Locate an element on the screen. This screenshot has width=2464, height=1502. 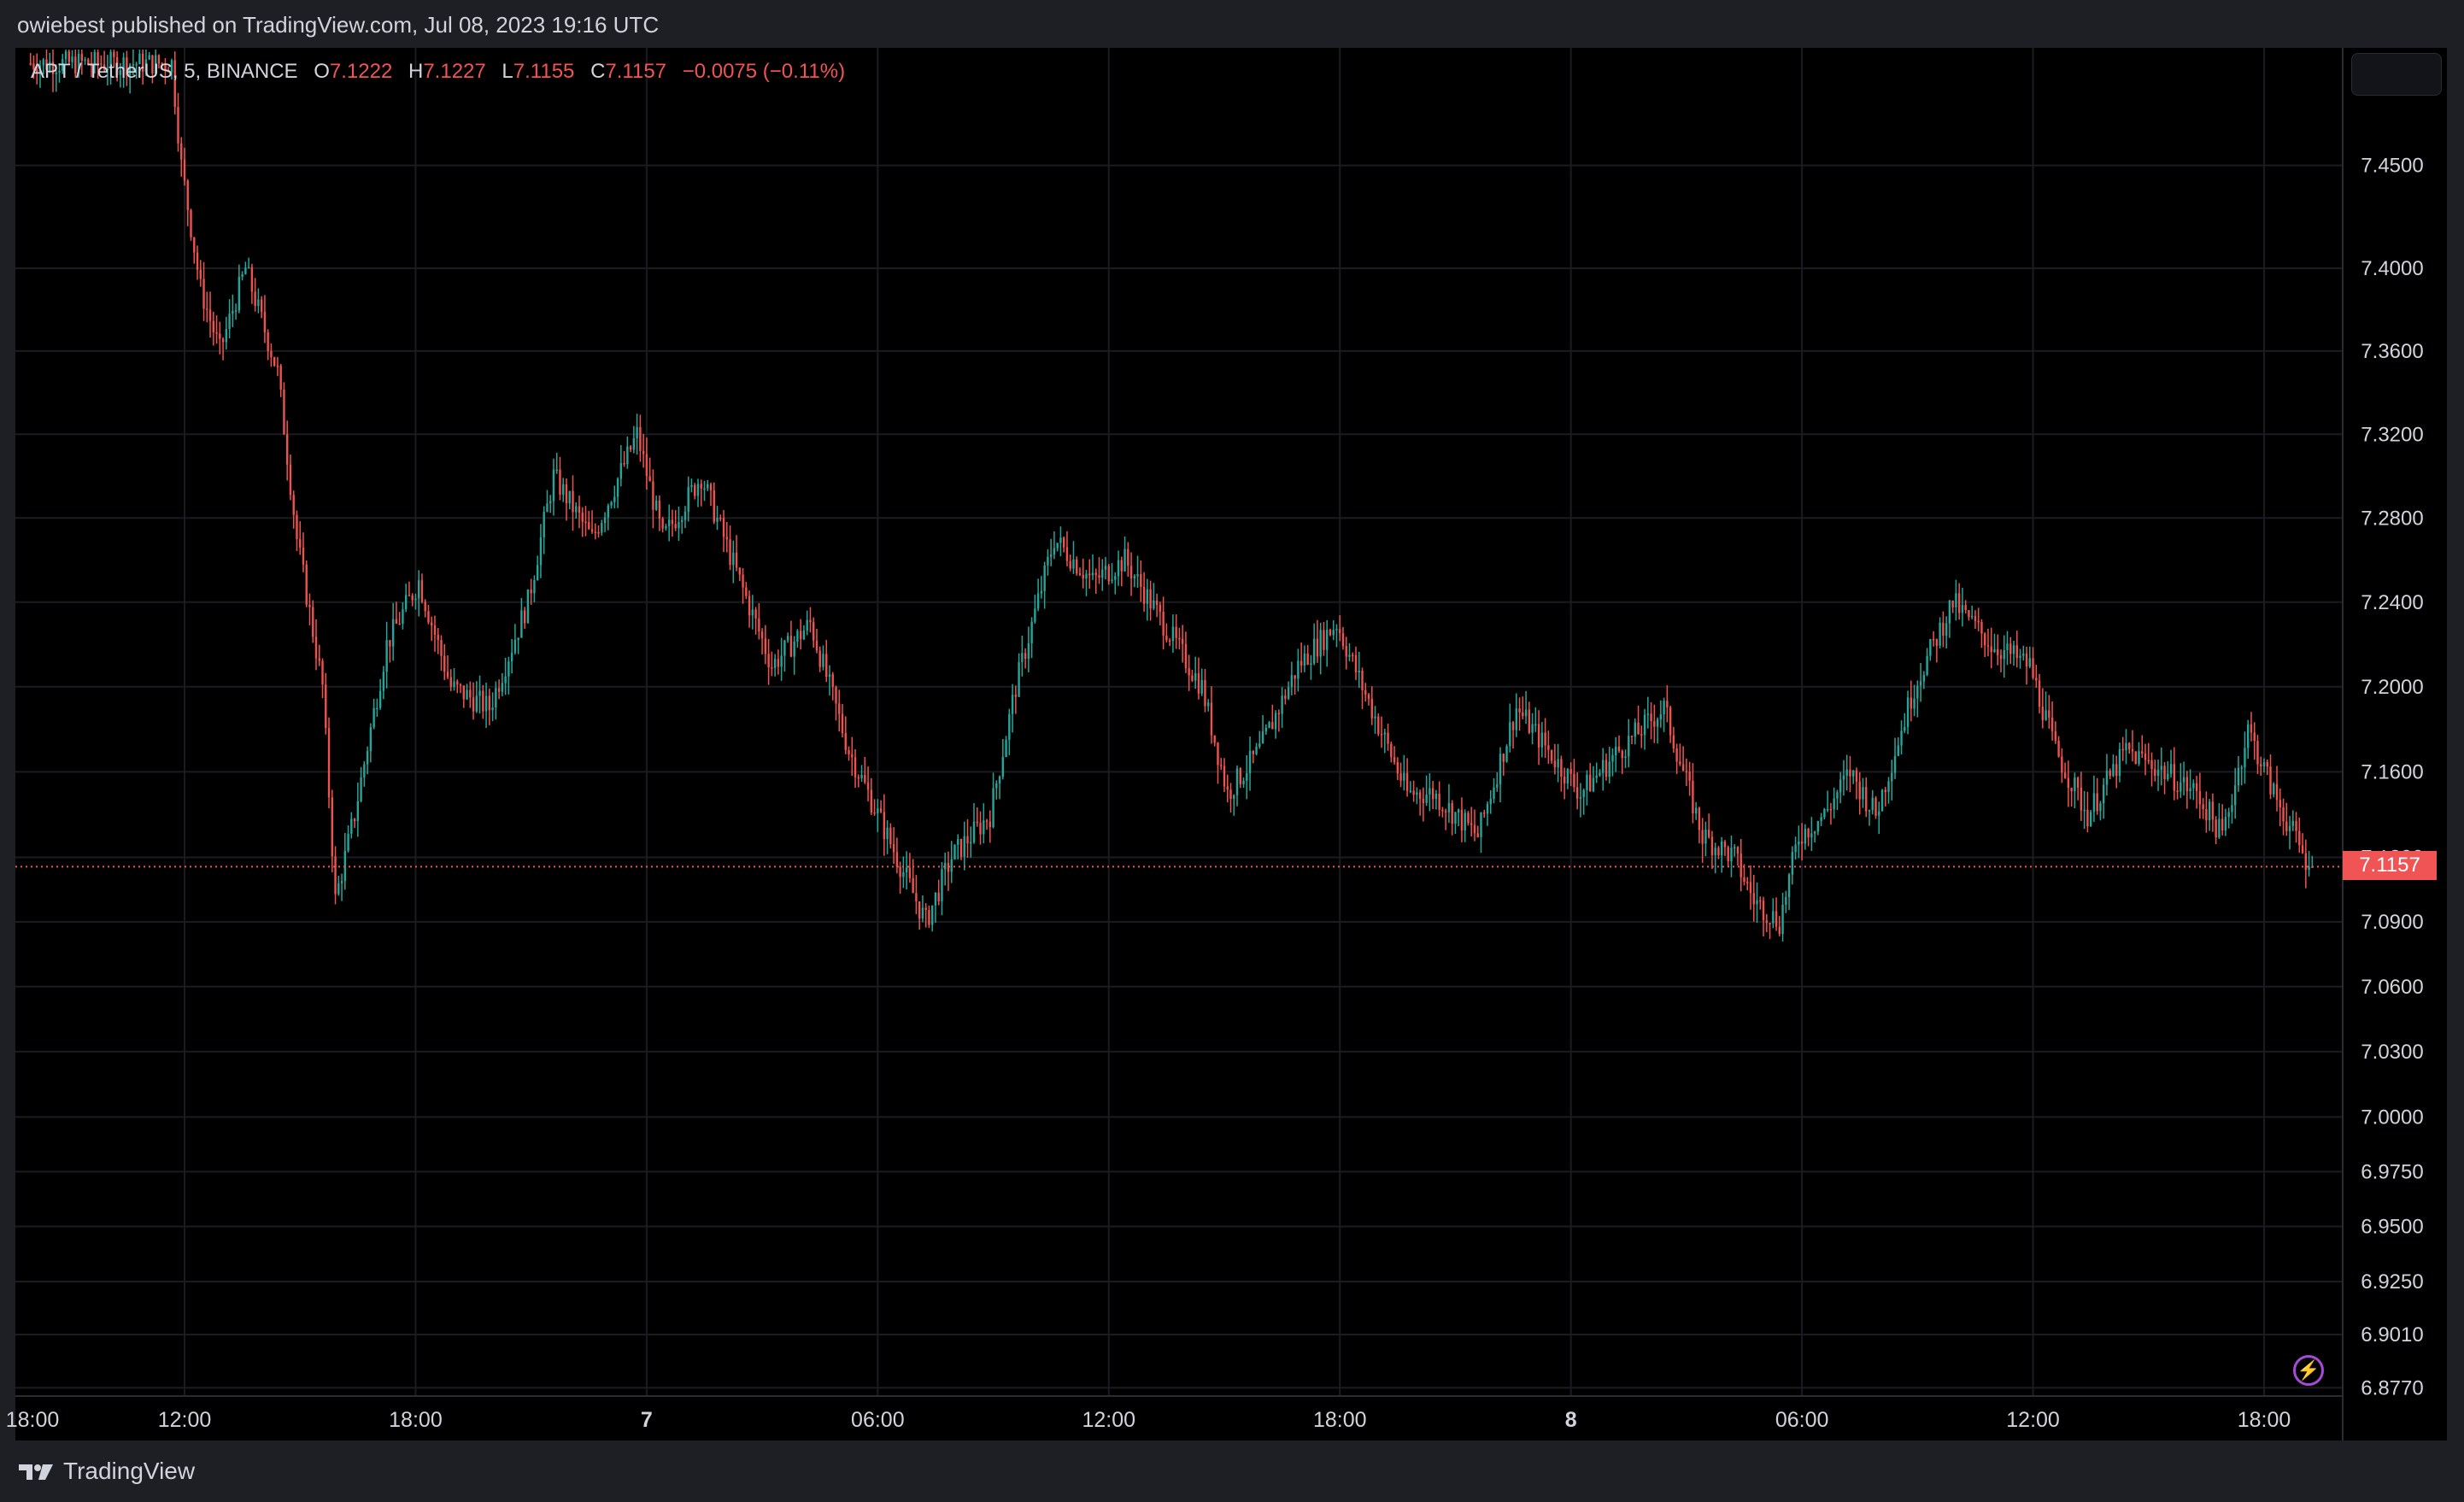
high-value: 7.1227 is located at coordinates (454, 71).